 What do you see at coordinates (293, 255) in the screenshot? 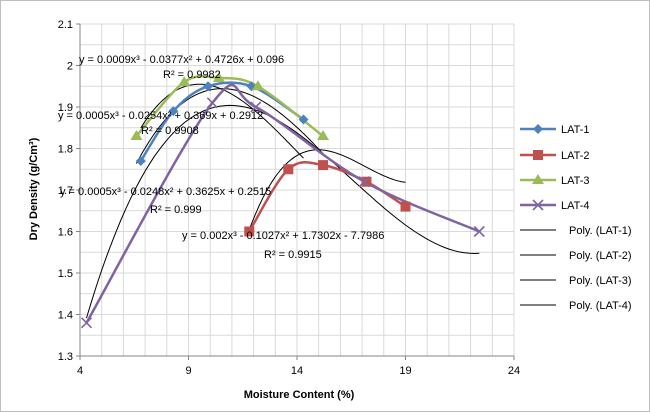
I see `r2-lat2: R² = 0.9915` at bounding box center [293, 255].